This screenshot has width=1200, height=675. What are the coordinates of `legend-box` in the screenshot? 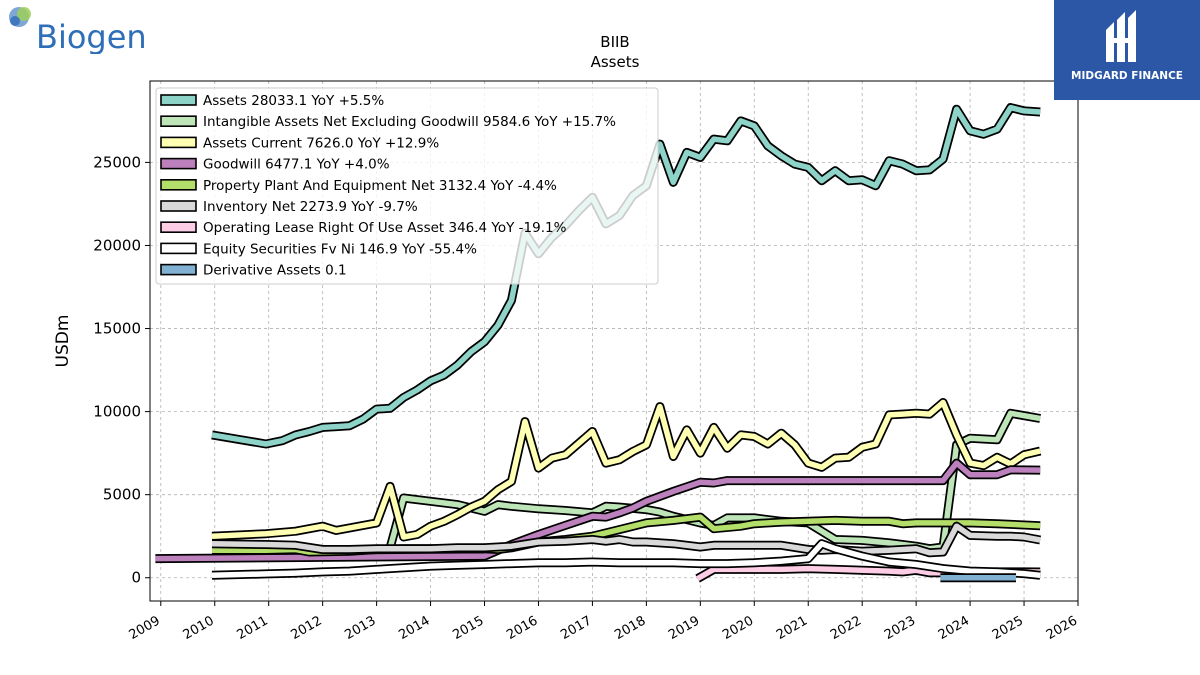 It's located at (407, 186).